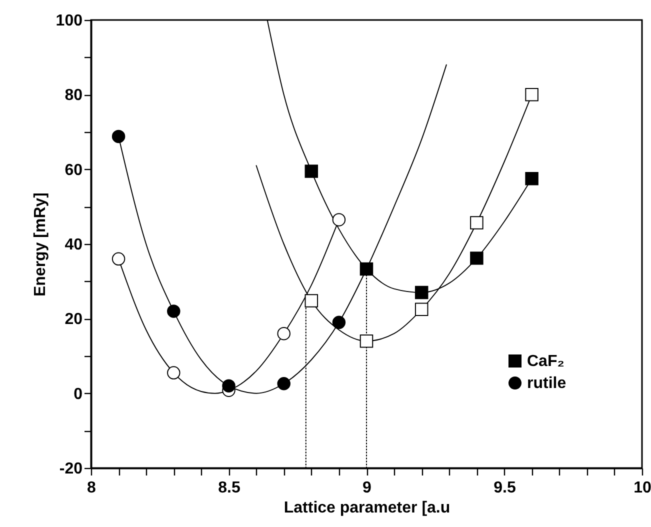  What do you see at coordinates (545, 361) in the screenshot?
I see `legend-label: CaF₂` at bounding box center [545, 361].